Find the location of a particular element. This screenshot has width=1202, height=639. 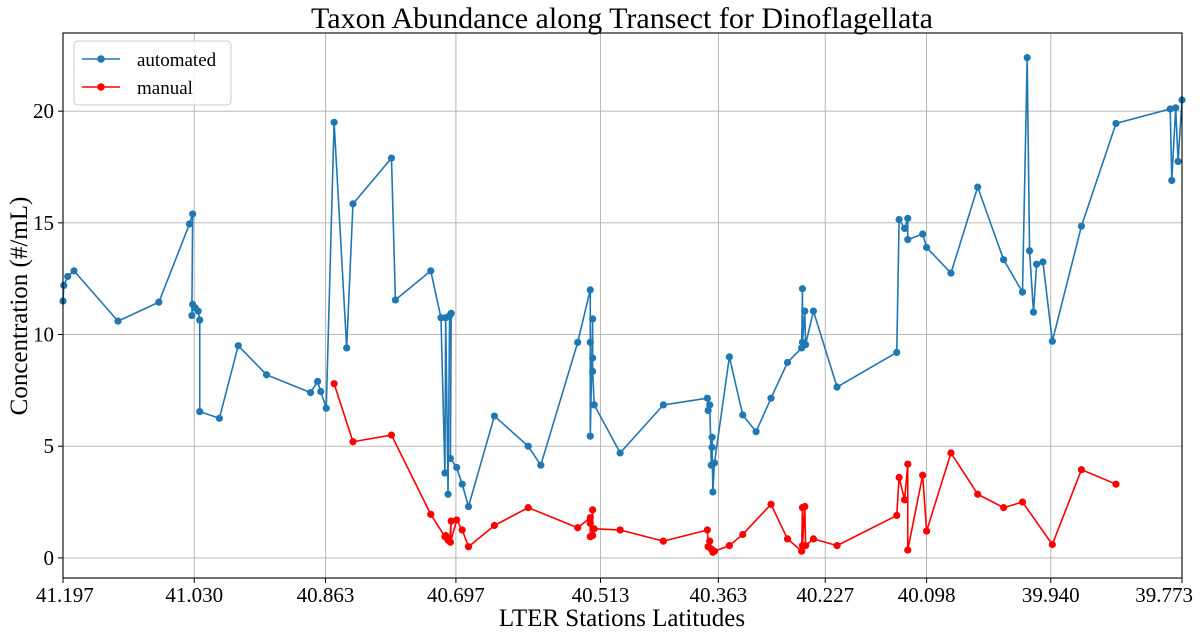

legend: automated manual is located at coordinates (152, 73).